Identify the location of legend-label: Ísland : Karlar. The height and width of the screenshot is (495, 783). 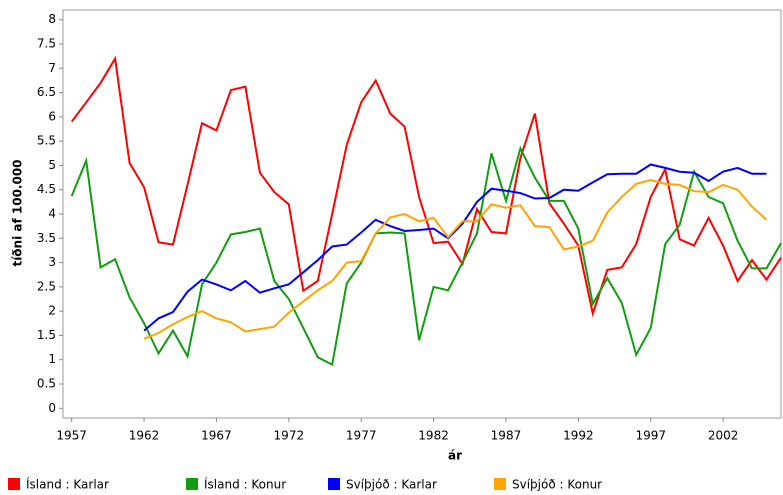
(67, 484).